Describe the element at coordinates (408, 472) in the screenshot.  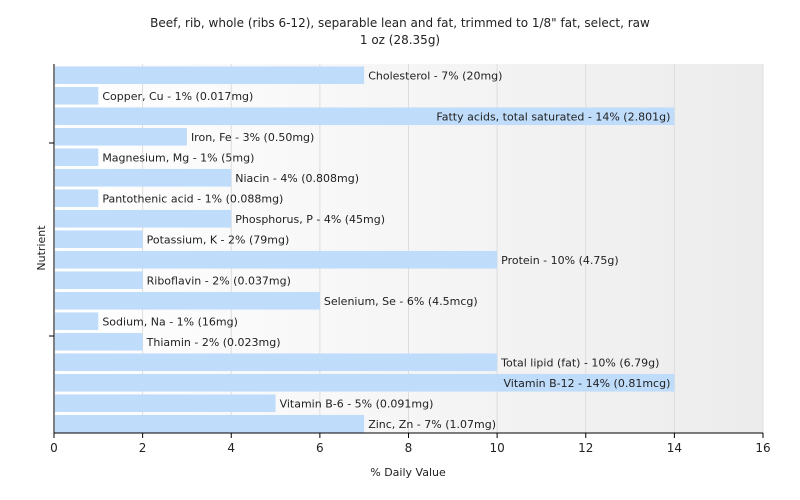
I see `x-axis-label: % Daily Value` at that location.